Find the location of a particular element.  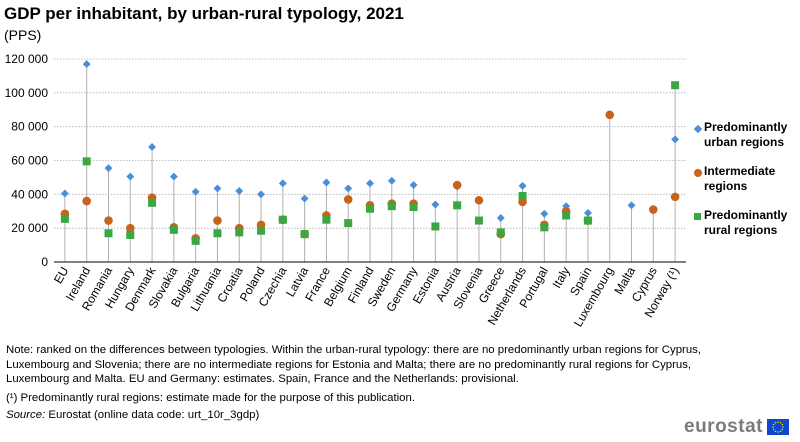

x-tick-label: EU is located at coordinates (61, 275).